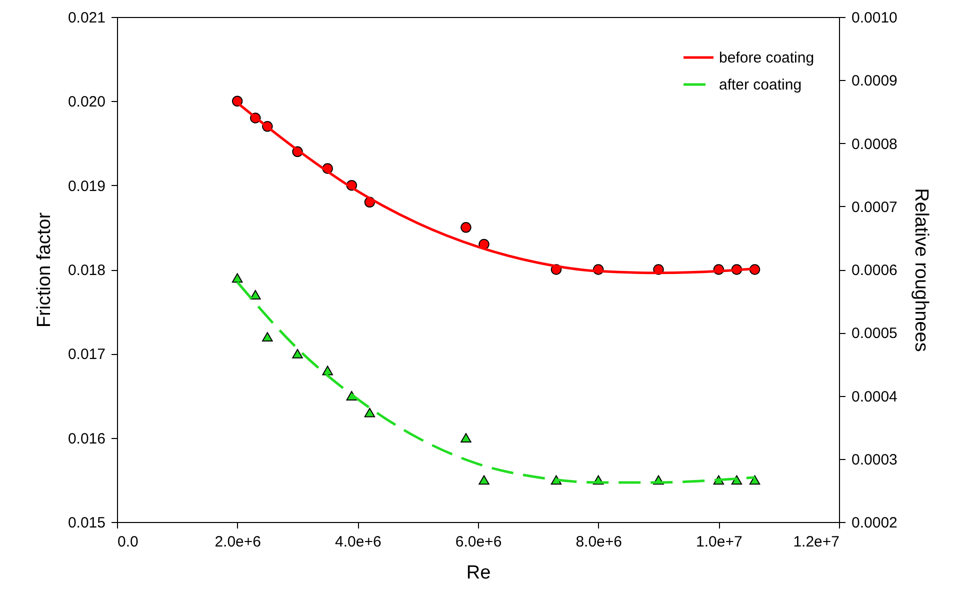 This screenshot has width=964, height=608. Describe the element at coordinates (478, 542) in the screenshot. I see `x-tick-label: 6.0e+6` at that location.